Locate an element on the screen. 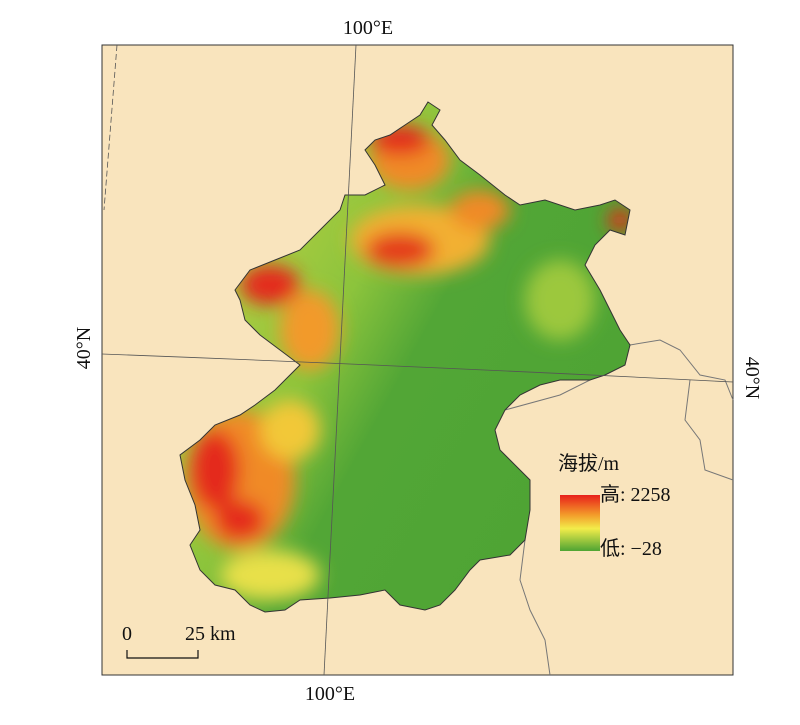 The width and height of the screenshot is (800, 725). neighbor-borders is located at coordinates (619, 507).